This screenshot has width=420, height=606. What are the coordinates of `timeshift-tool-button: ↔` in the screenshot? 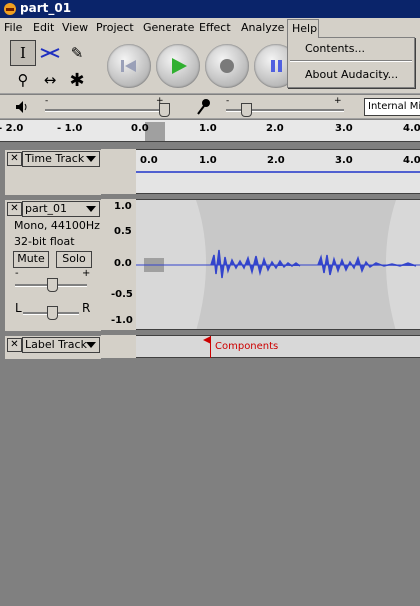 It's located at (50, 80).